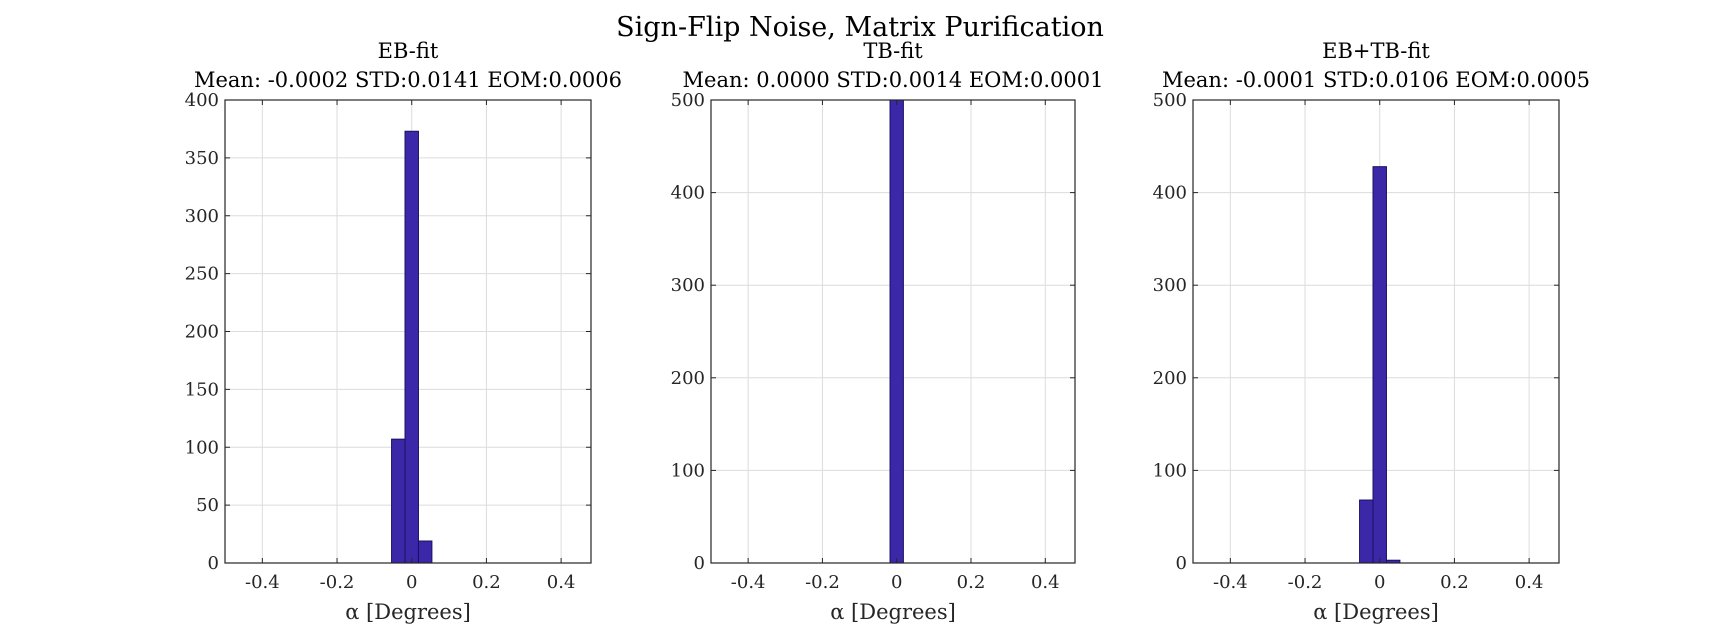 This screenshot has width=1719, height=625. What do you see at coordinates (202, 158) in the screenshot?
I see `y-tick-label: 350` at bounding box center [202, 158].